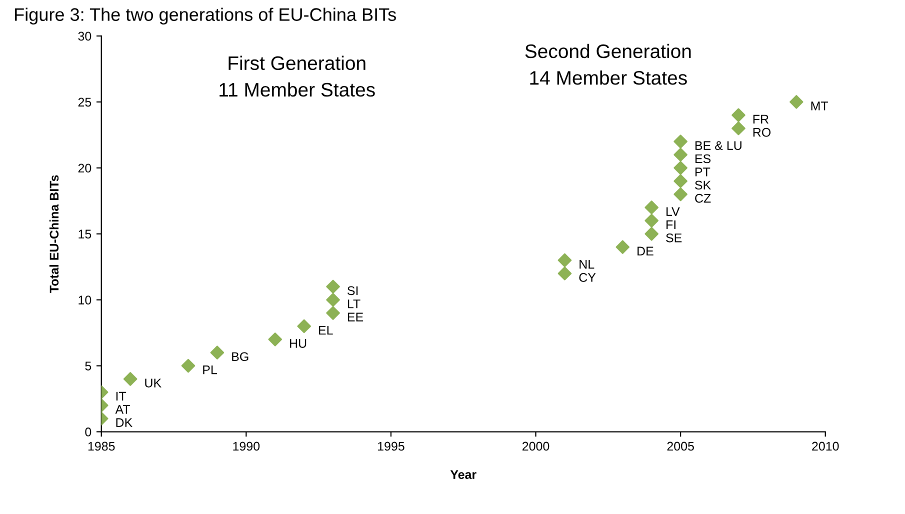  What do you see at coordinates (671, 225) in the screenshot?
I see `annotation: FI` at bounding box center [671, 225].